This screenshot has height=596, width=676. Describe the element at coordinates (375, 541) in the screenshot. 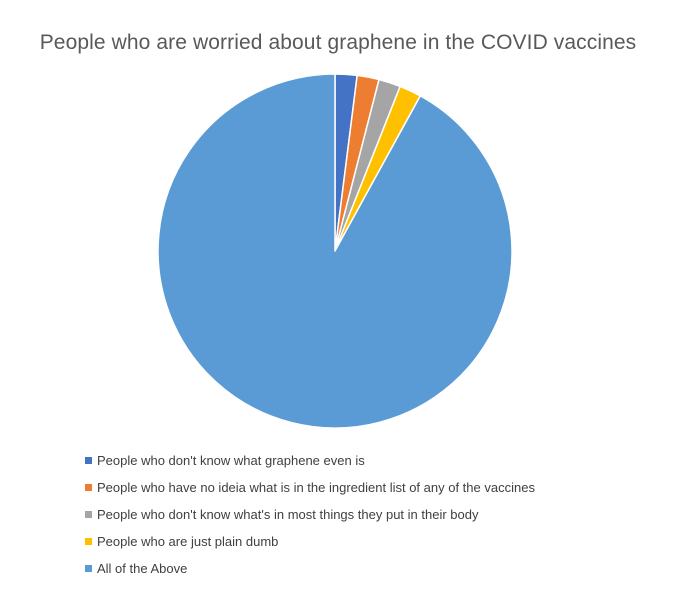

I see `legend-item: People who are just plain dumb` at that location.